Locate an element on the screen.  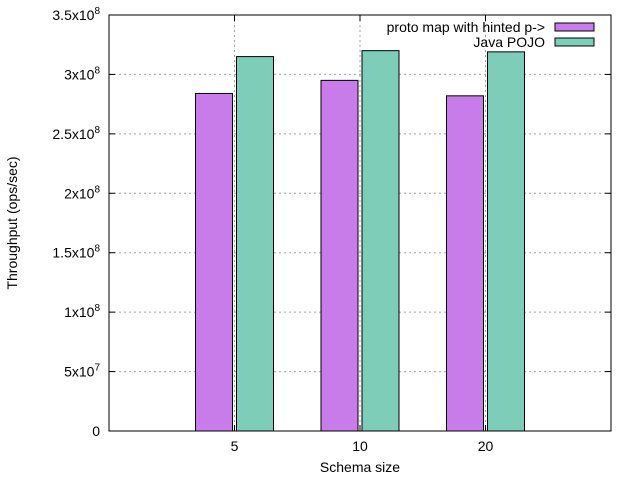
legend: proto map with hinted p->Java POJO is located at coordinates (491, 34).